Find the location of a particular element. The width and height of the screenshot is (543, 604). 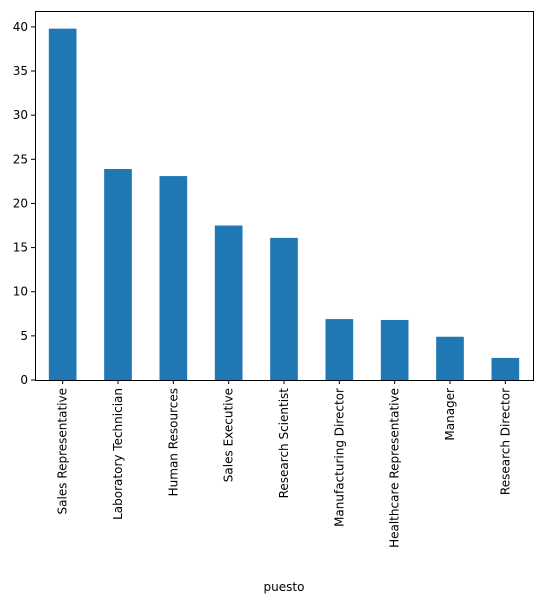

x-tick-label: Sales Representative is located at coordinates (63, 451).